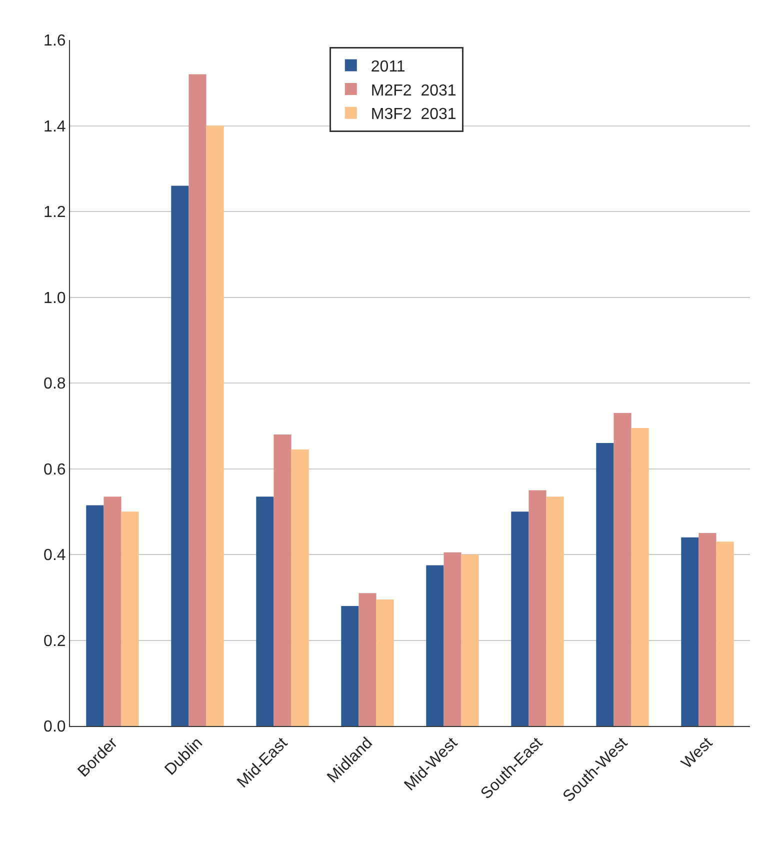 This screenshot has height=846, width=760. I want to click on legend-label: M2F2 2031, so click(413, 91).